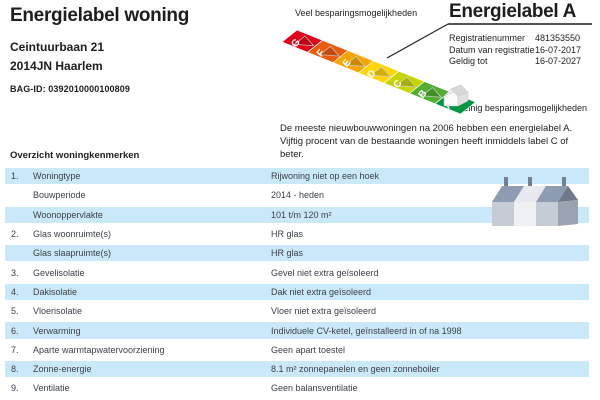  I want to click on registration-row-value: 16-07-2017, so click(558, 49).